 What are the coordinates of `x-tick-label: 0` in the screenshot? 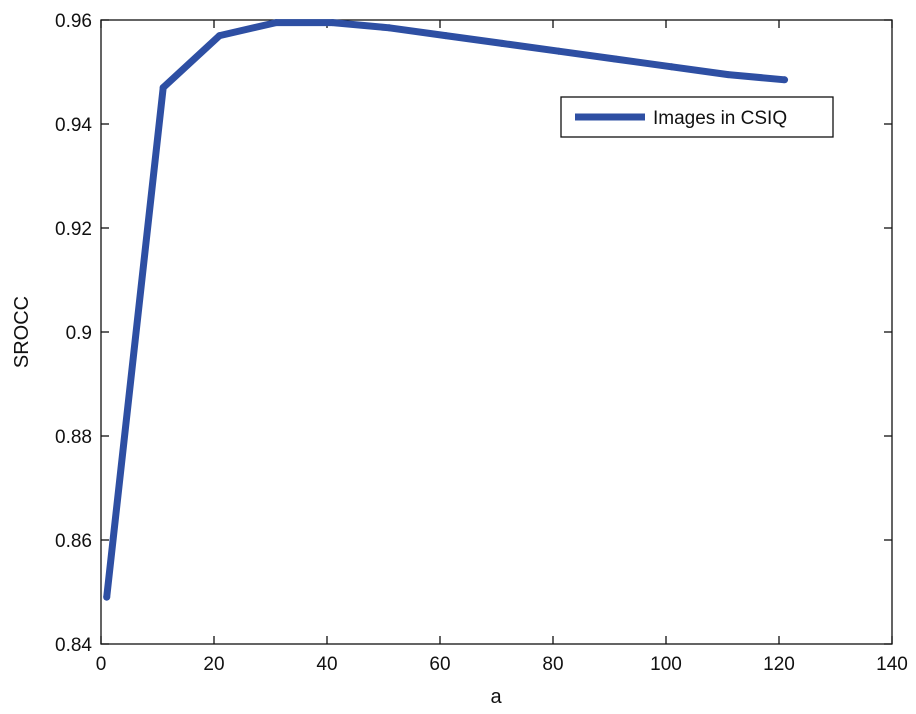 It's located at (101, 664).